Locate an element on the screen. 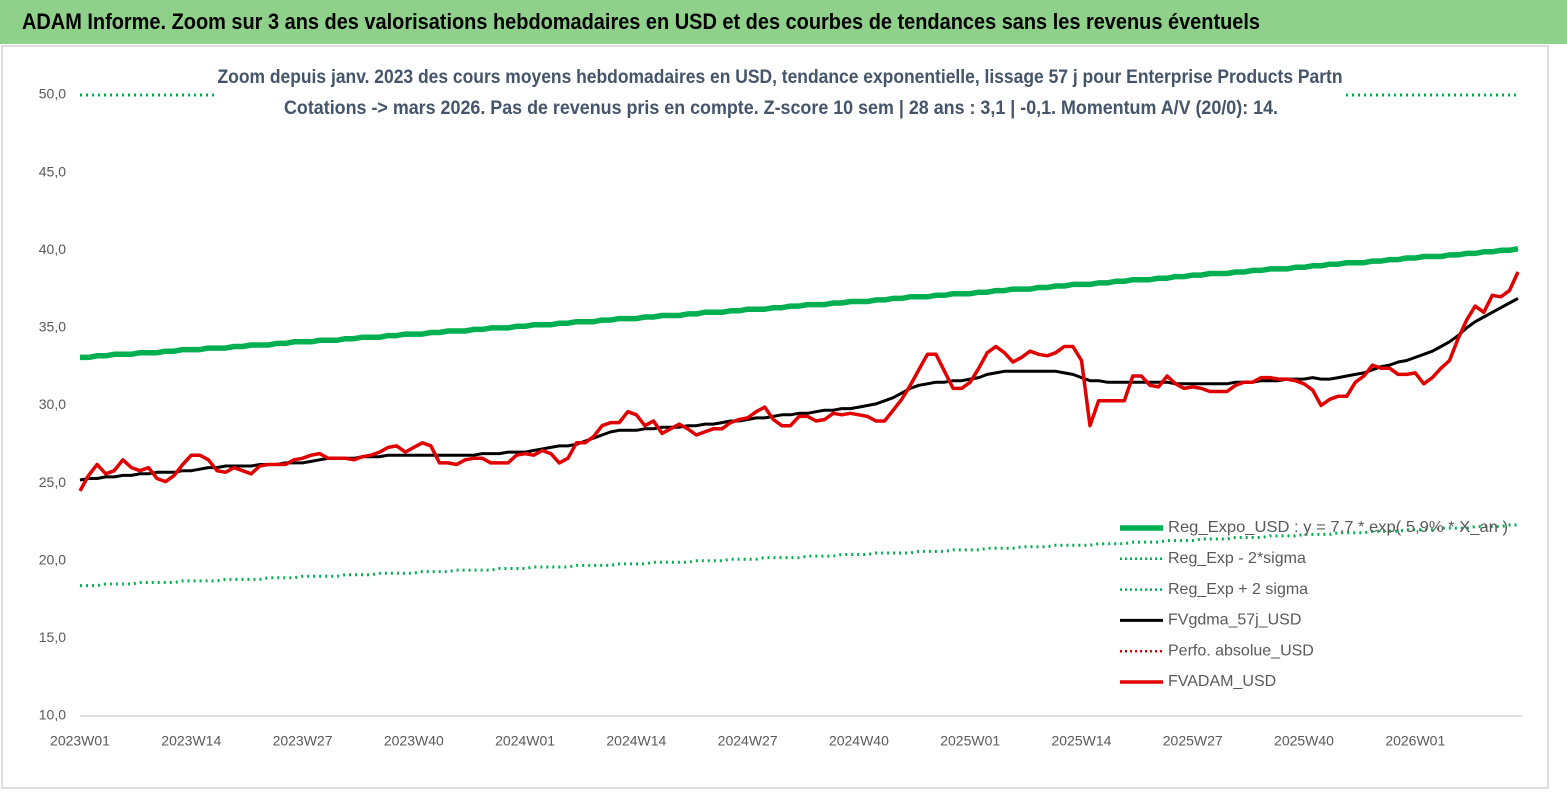 Image resolution: width=1567 pixels, height=792 pixels. x-tick-label: 2024W01 is located at coordinates (525, 741).